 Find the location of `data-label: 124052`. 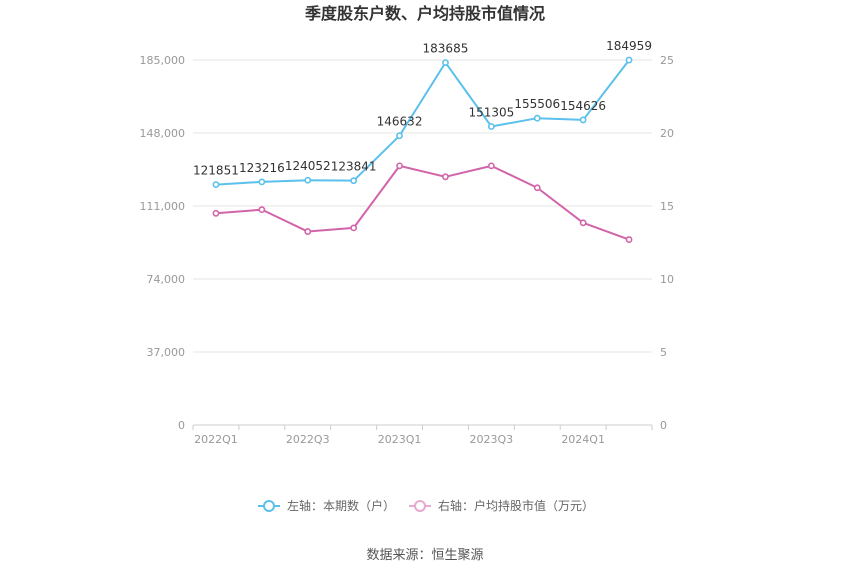

data-label: 124052 is located at coordinates (308, 166).